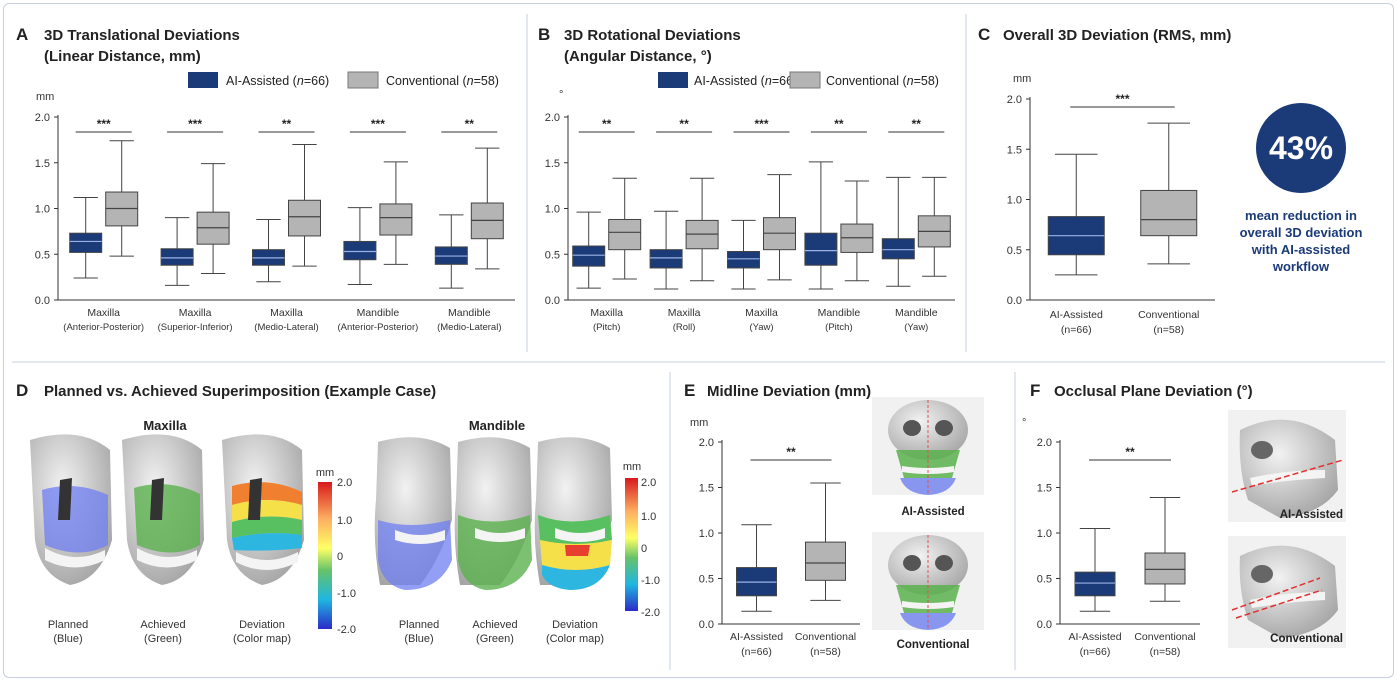 Image resolution: width=1397 pixels, height=681 pixels. I want to click on legend-b-conventional-label: Conventional (n=58), so click(882, 81).